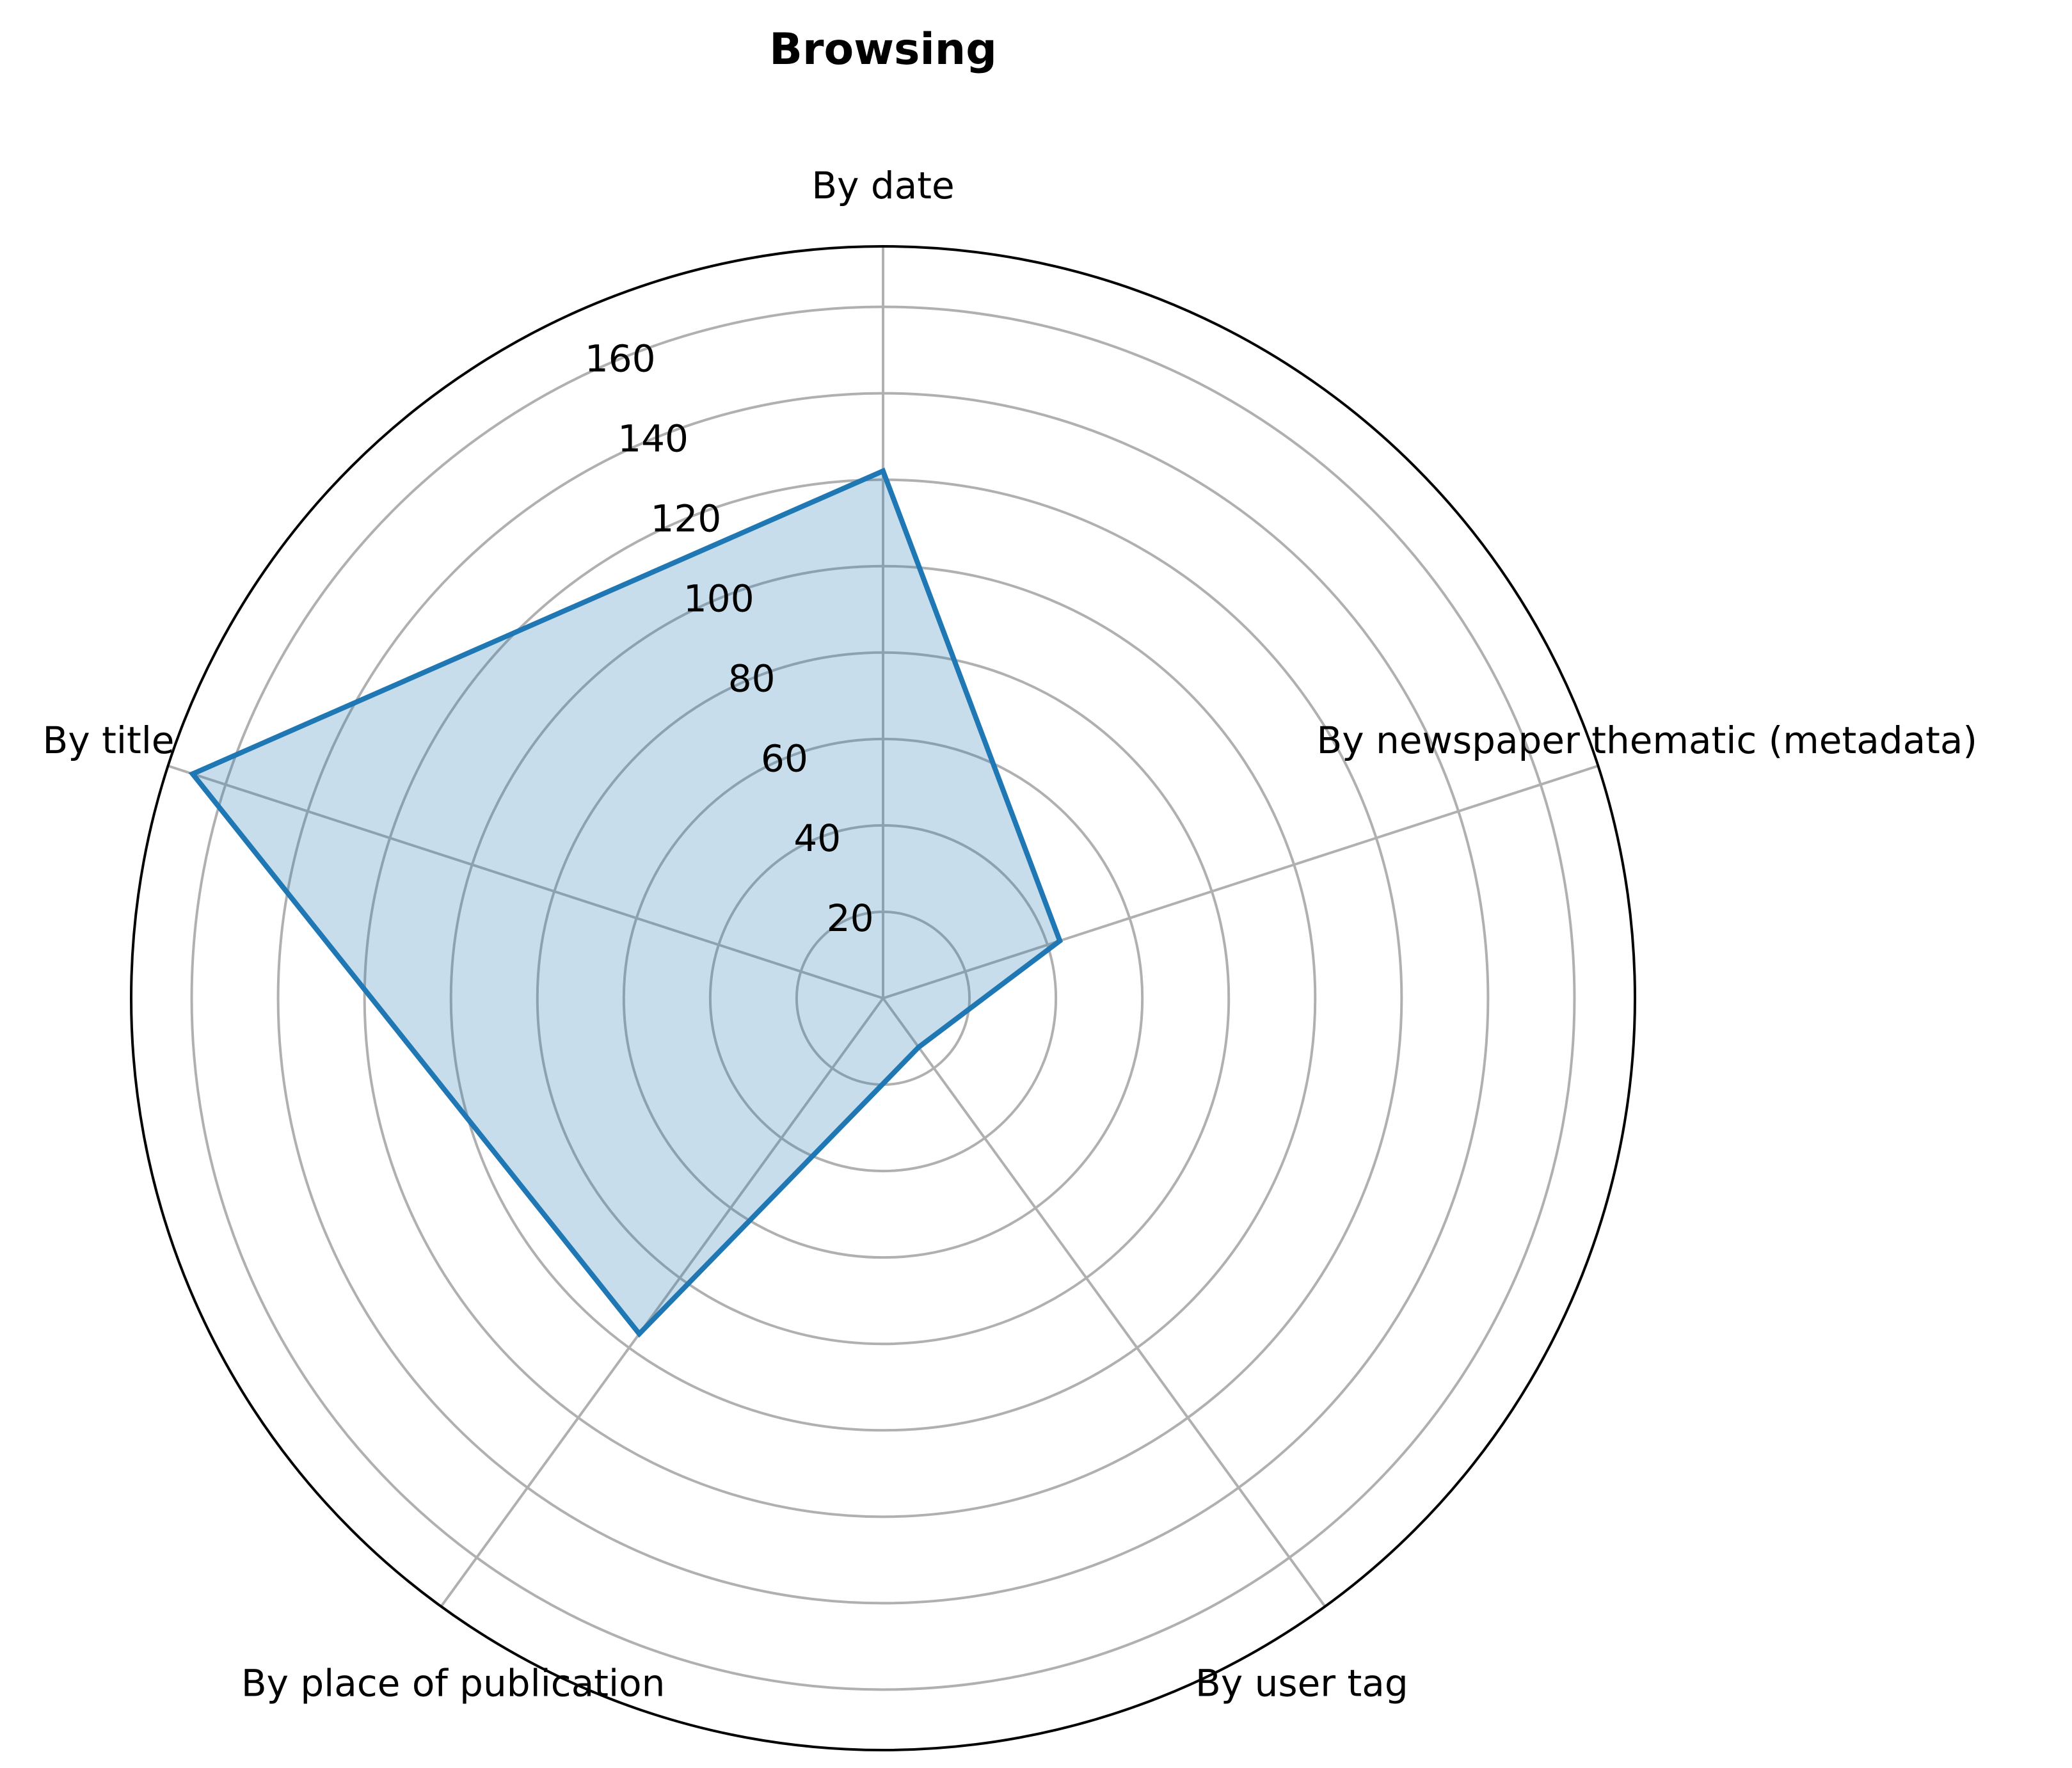 The image size is (2072, 1768). I want to click on category-label-3: By place of publication, so click(453, 1683).